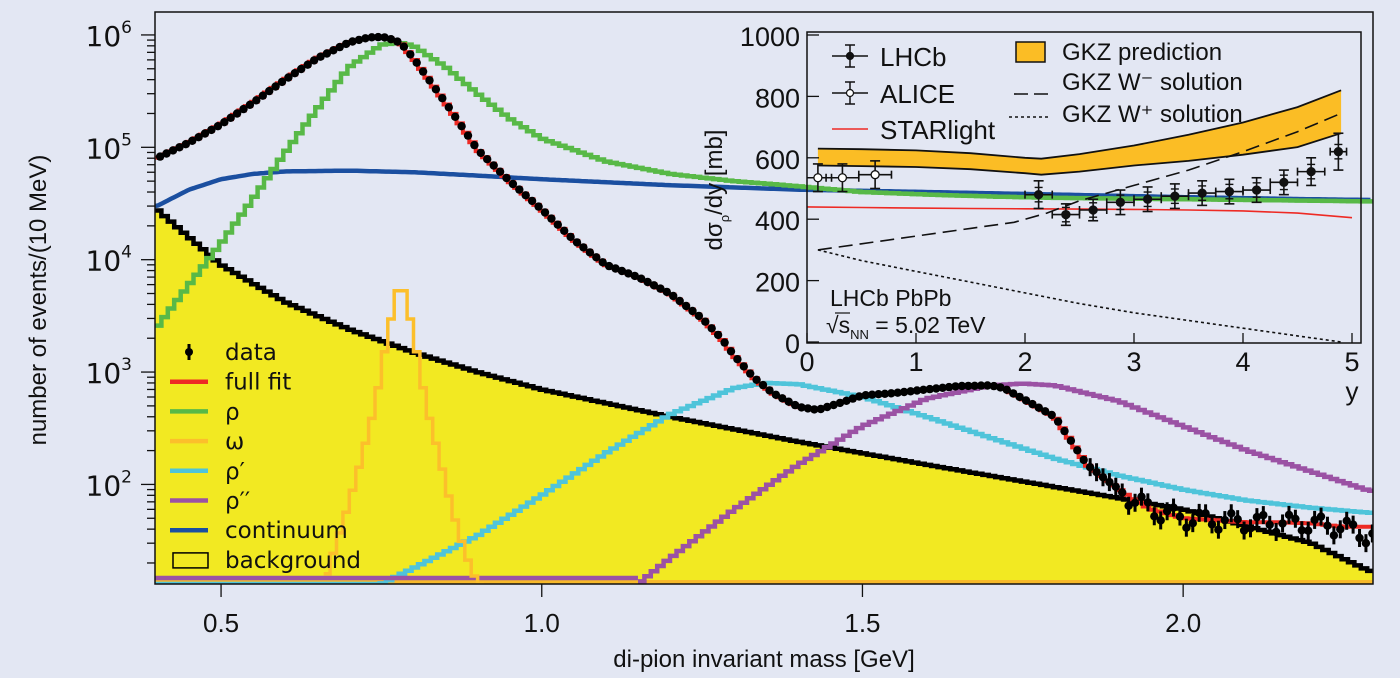 The width and height of the screenshot is (1400, 678). What do you see at coordinates (779, 190) in the screenshot?
I see `inset-y-axis: 0 200 400 600 800 1000` at bounding box center [779, 190].